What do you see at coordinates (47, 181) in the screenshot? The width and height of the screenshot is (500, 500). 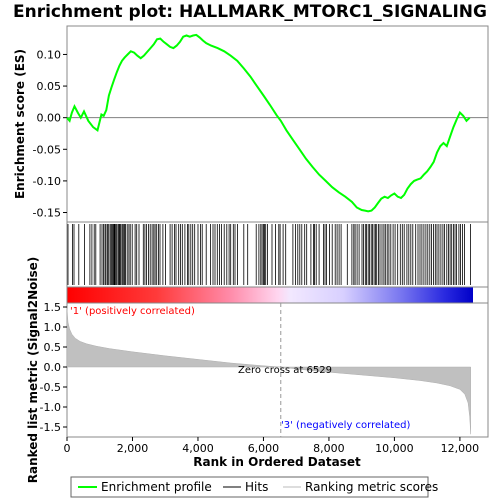 I see `es-y-tick-label: -0.10` at bounding box center [47, 181].